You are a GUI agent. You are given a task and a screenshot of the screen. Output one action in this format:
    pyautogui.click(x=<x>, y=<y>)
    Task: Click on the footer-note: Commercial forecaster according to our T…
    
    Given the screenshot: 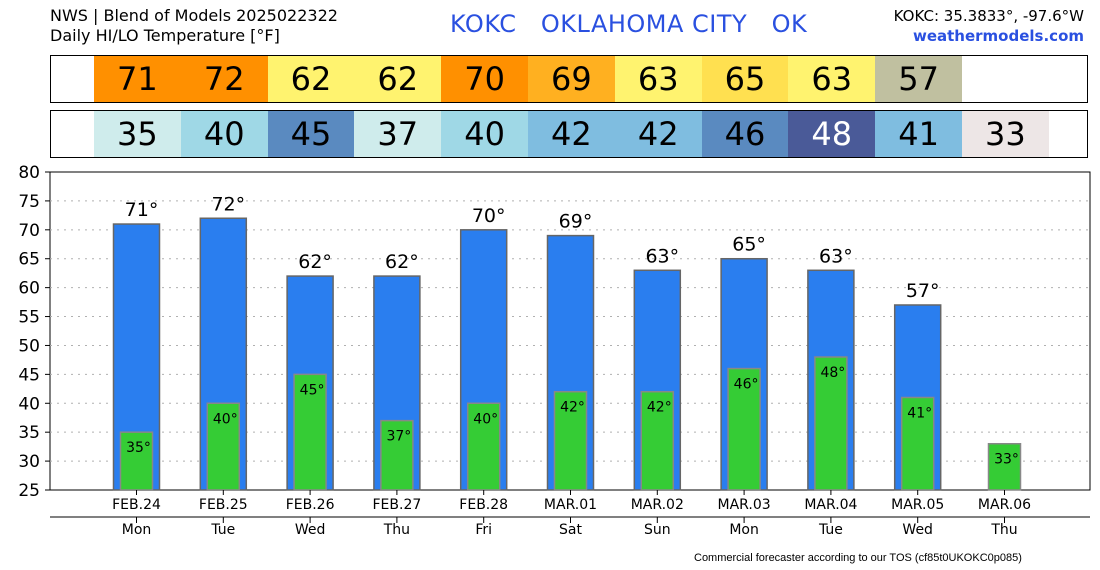 What is the action you would take?
    pyautogui.click(x=858, y=558)
    